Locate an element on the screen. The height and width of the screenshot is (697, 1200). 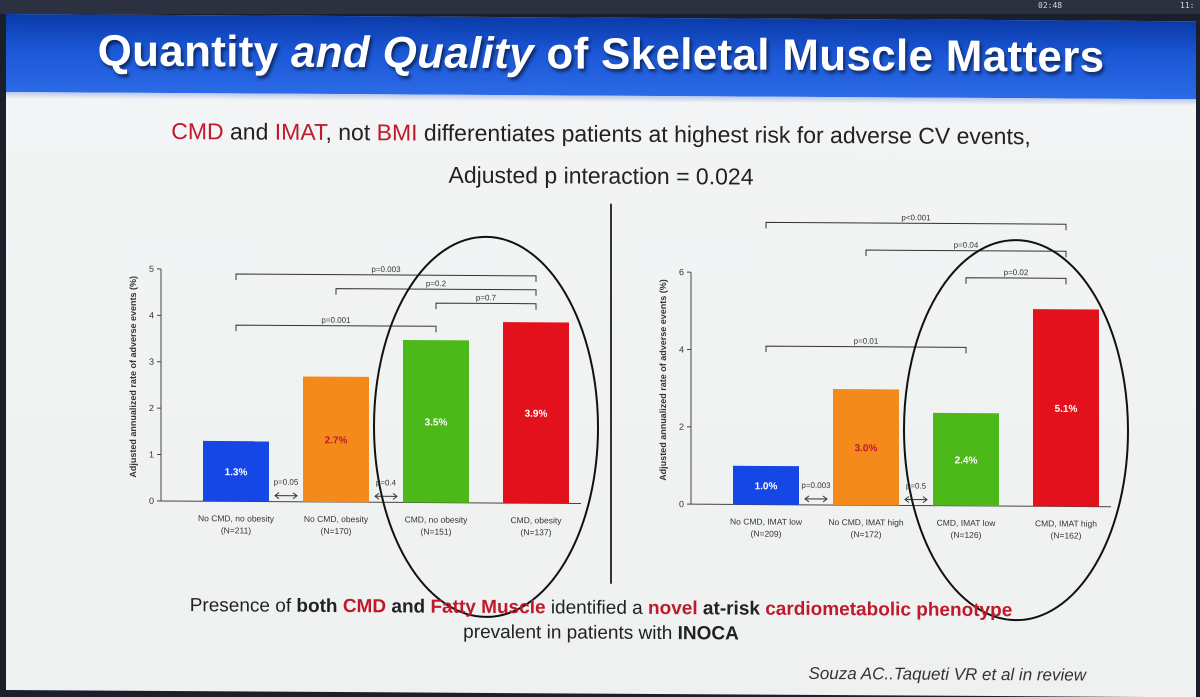
conclusion-prevalent: prevalent in patients with is located at coordinates (570, 633).